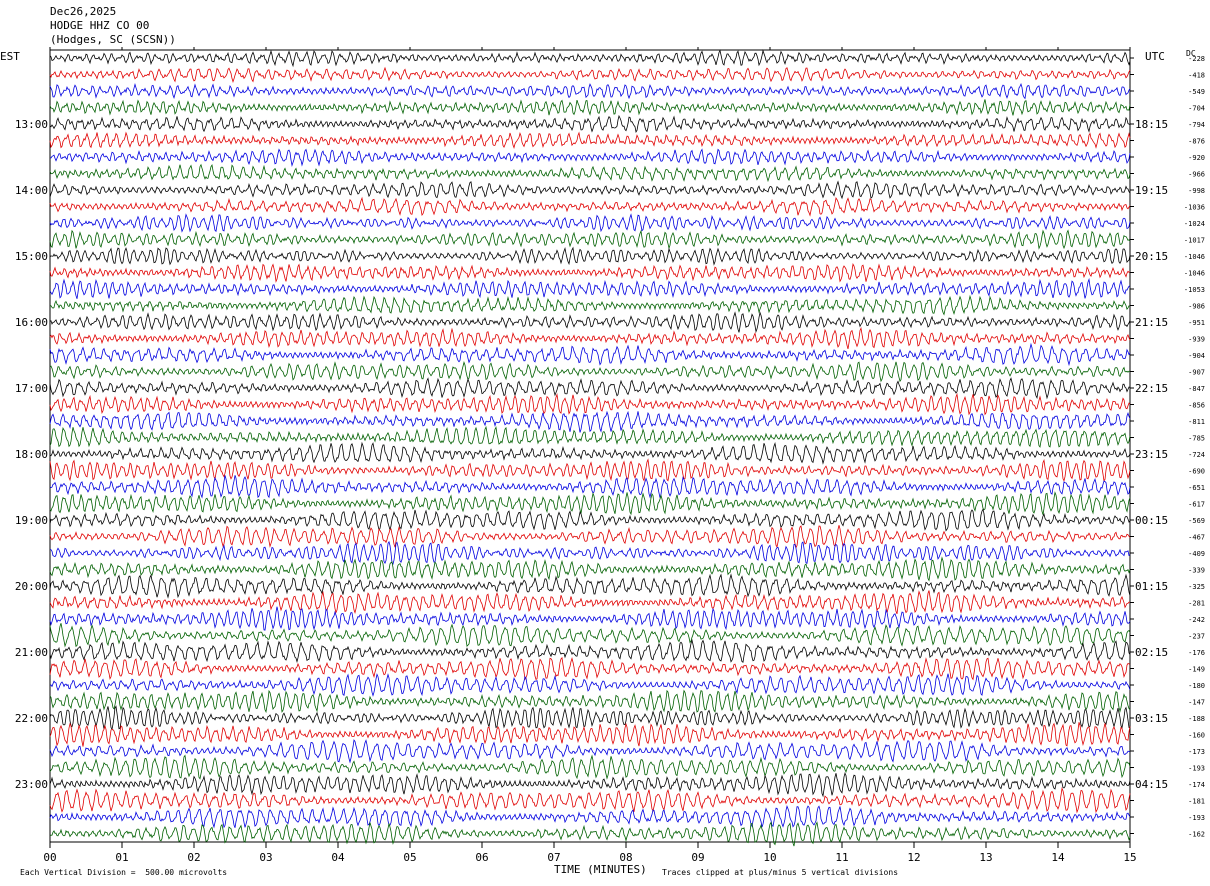  What do you see at coordinates (1196, 142) in the screenshot?
I see `dc-offset-label: -876` at bounding box center [1196, 142].